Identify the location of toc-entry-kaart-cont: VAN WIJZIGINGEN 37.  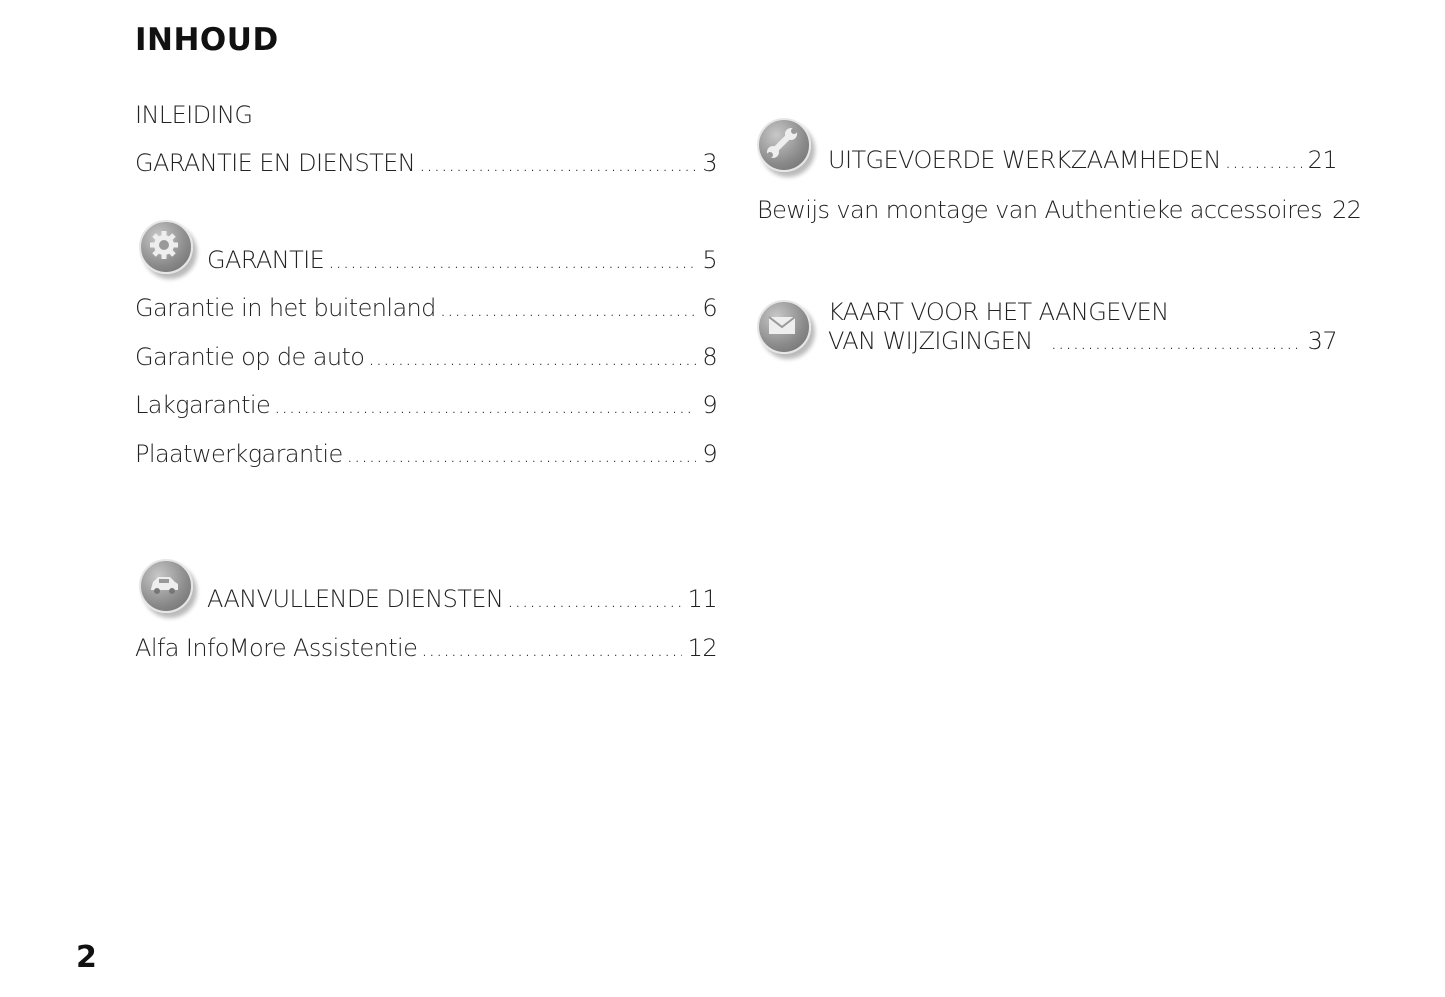
(1083, 341).